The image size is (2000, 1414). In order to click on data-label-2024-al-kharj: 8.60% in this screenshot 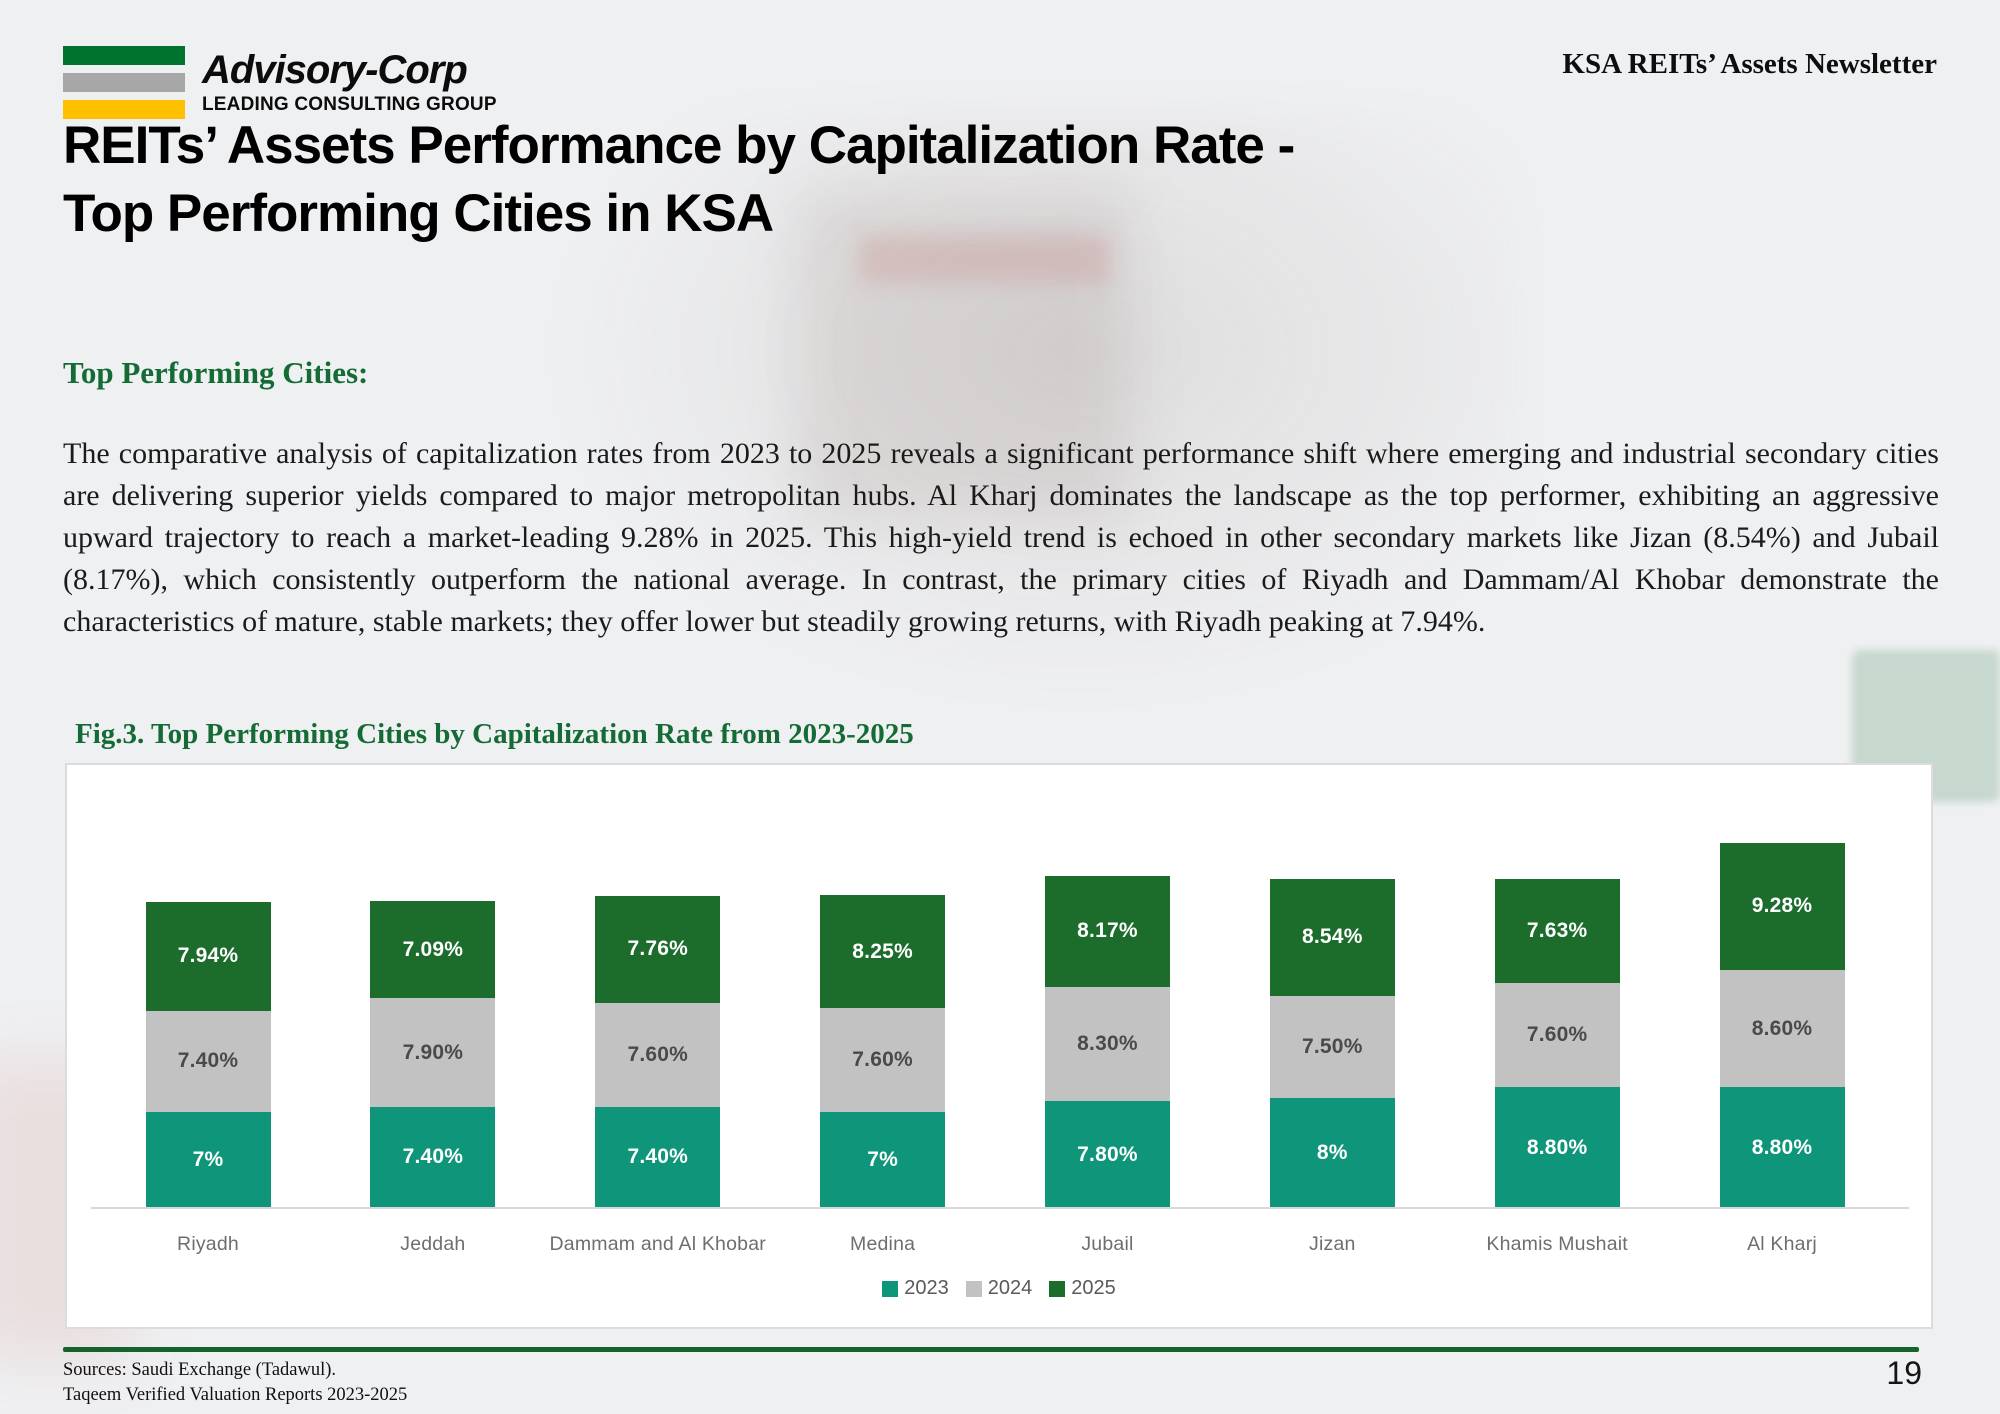, I will do `click(1782, 1028)`.